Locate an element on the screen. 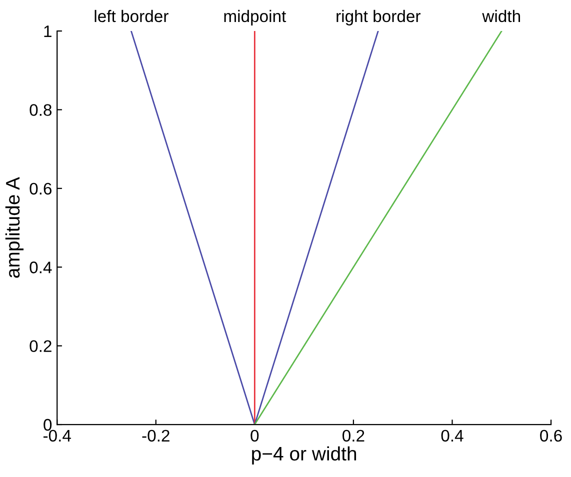 This screenshot has height=477, width=571. y-tick-label: 0.4 is located at coordinates (41, 268).